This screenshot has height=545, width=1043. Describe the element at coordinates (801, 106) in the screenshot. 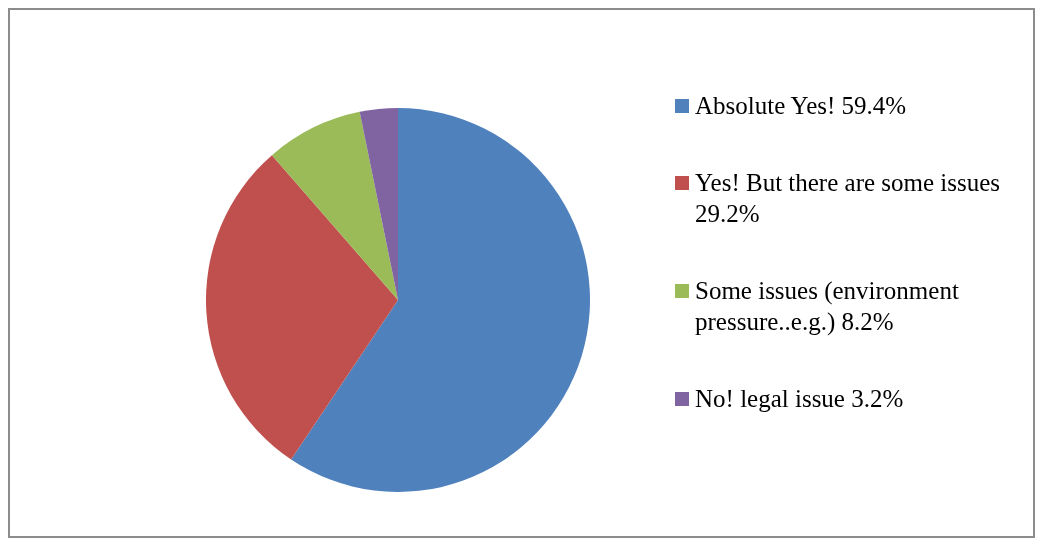

I see `legend-label: Absolute Yes! 59.4%` at that location.